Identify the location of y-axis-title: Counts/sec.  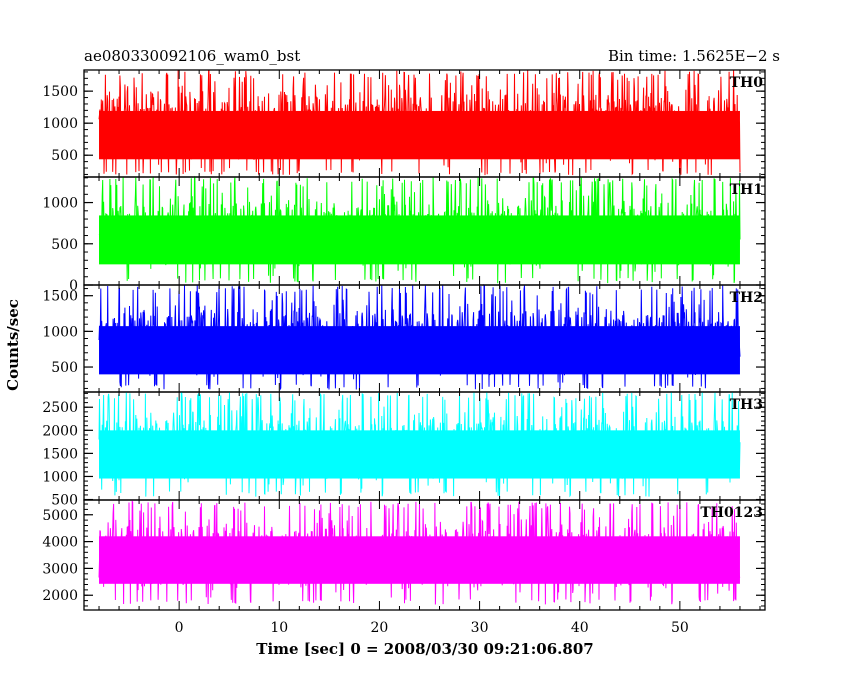
(13, 345).